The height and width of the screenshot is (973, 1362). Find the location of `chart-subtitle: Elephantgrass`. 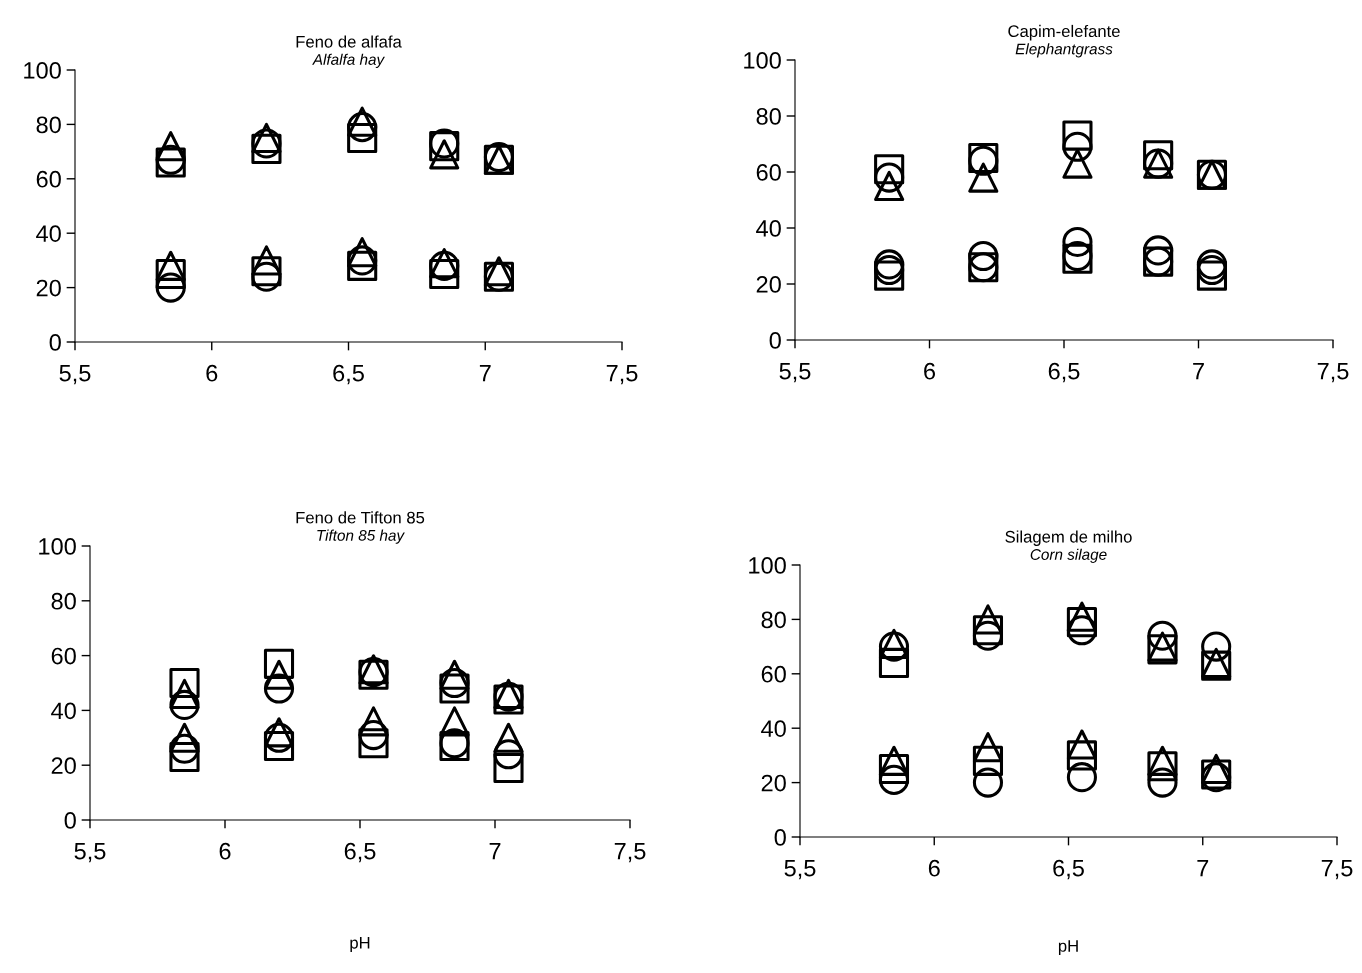

chart-subtitle: Elephantgrass is located at coordinates (1064, 50).